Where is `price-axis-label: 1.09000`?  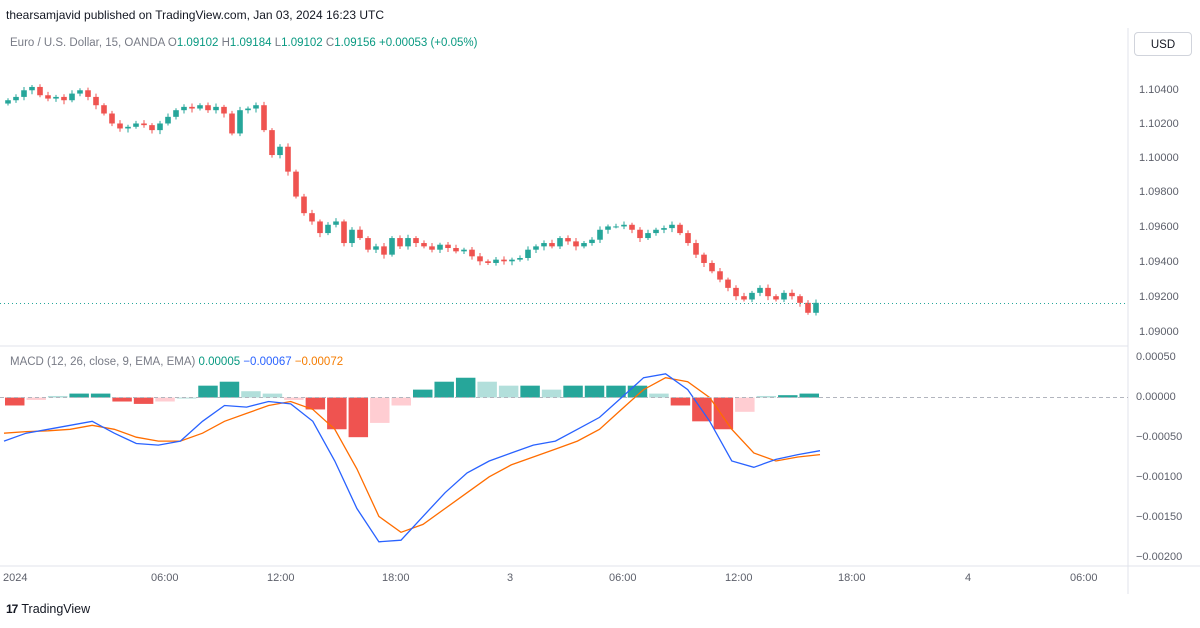 price-axis-label: 1.09000 is located at coordinates (1159, 332).